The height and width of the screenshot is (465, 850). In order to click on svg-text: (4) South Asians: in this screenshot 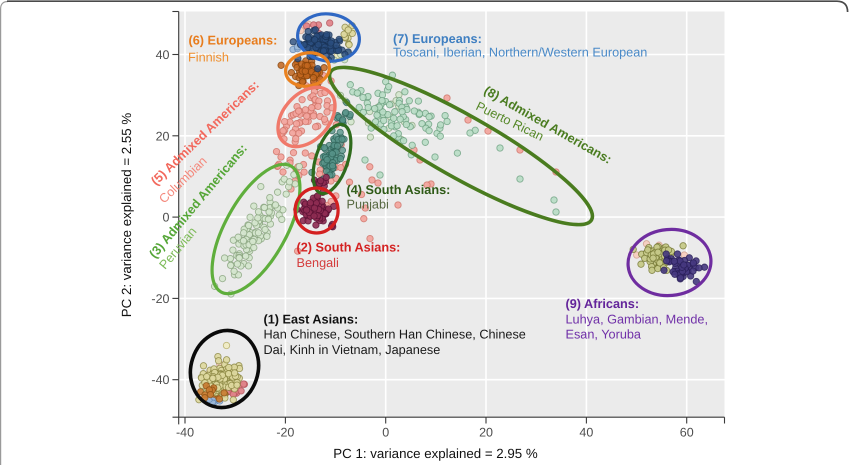, I will do `click(399, 190)`.